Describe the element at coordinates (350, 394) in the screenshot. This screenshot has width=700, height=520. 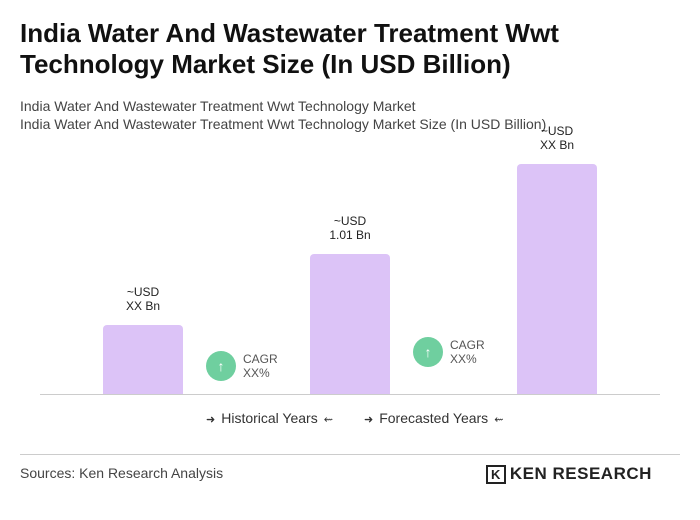
I see `axis-line` at that location.